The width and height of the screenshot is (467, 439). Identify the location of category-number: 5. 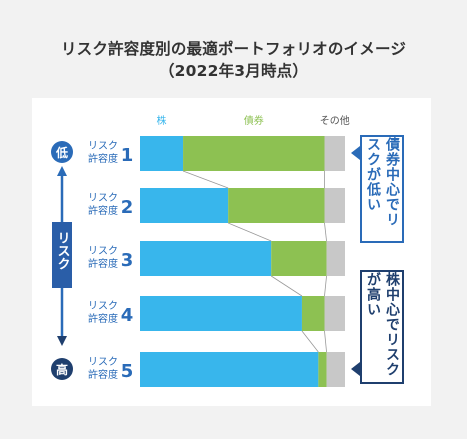
(127, 371).